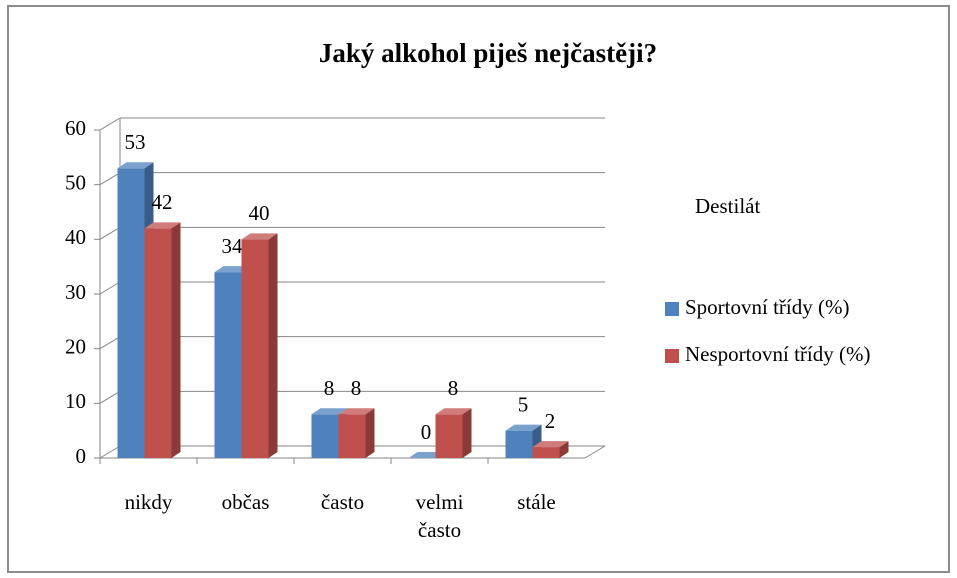  I want to click on x-tick-label: občas, so click(245, 502).